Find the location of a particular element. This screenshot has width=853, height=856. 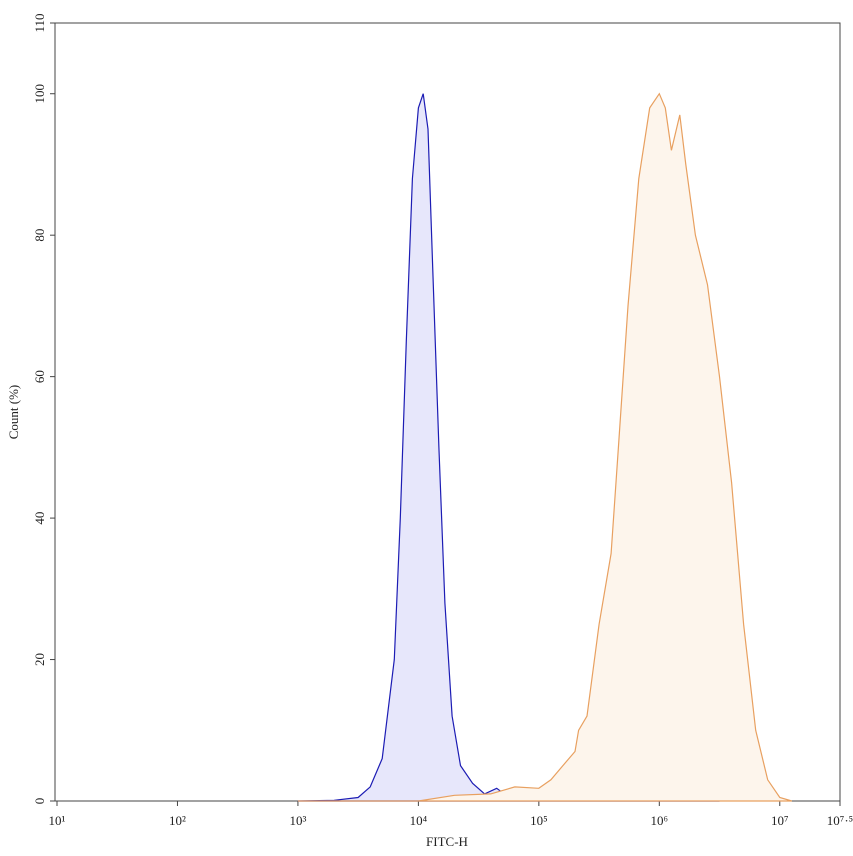

y-tick-label: 110 is located at coordinates (39, 22).